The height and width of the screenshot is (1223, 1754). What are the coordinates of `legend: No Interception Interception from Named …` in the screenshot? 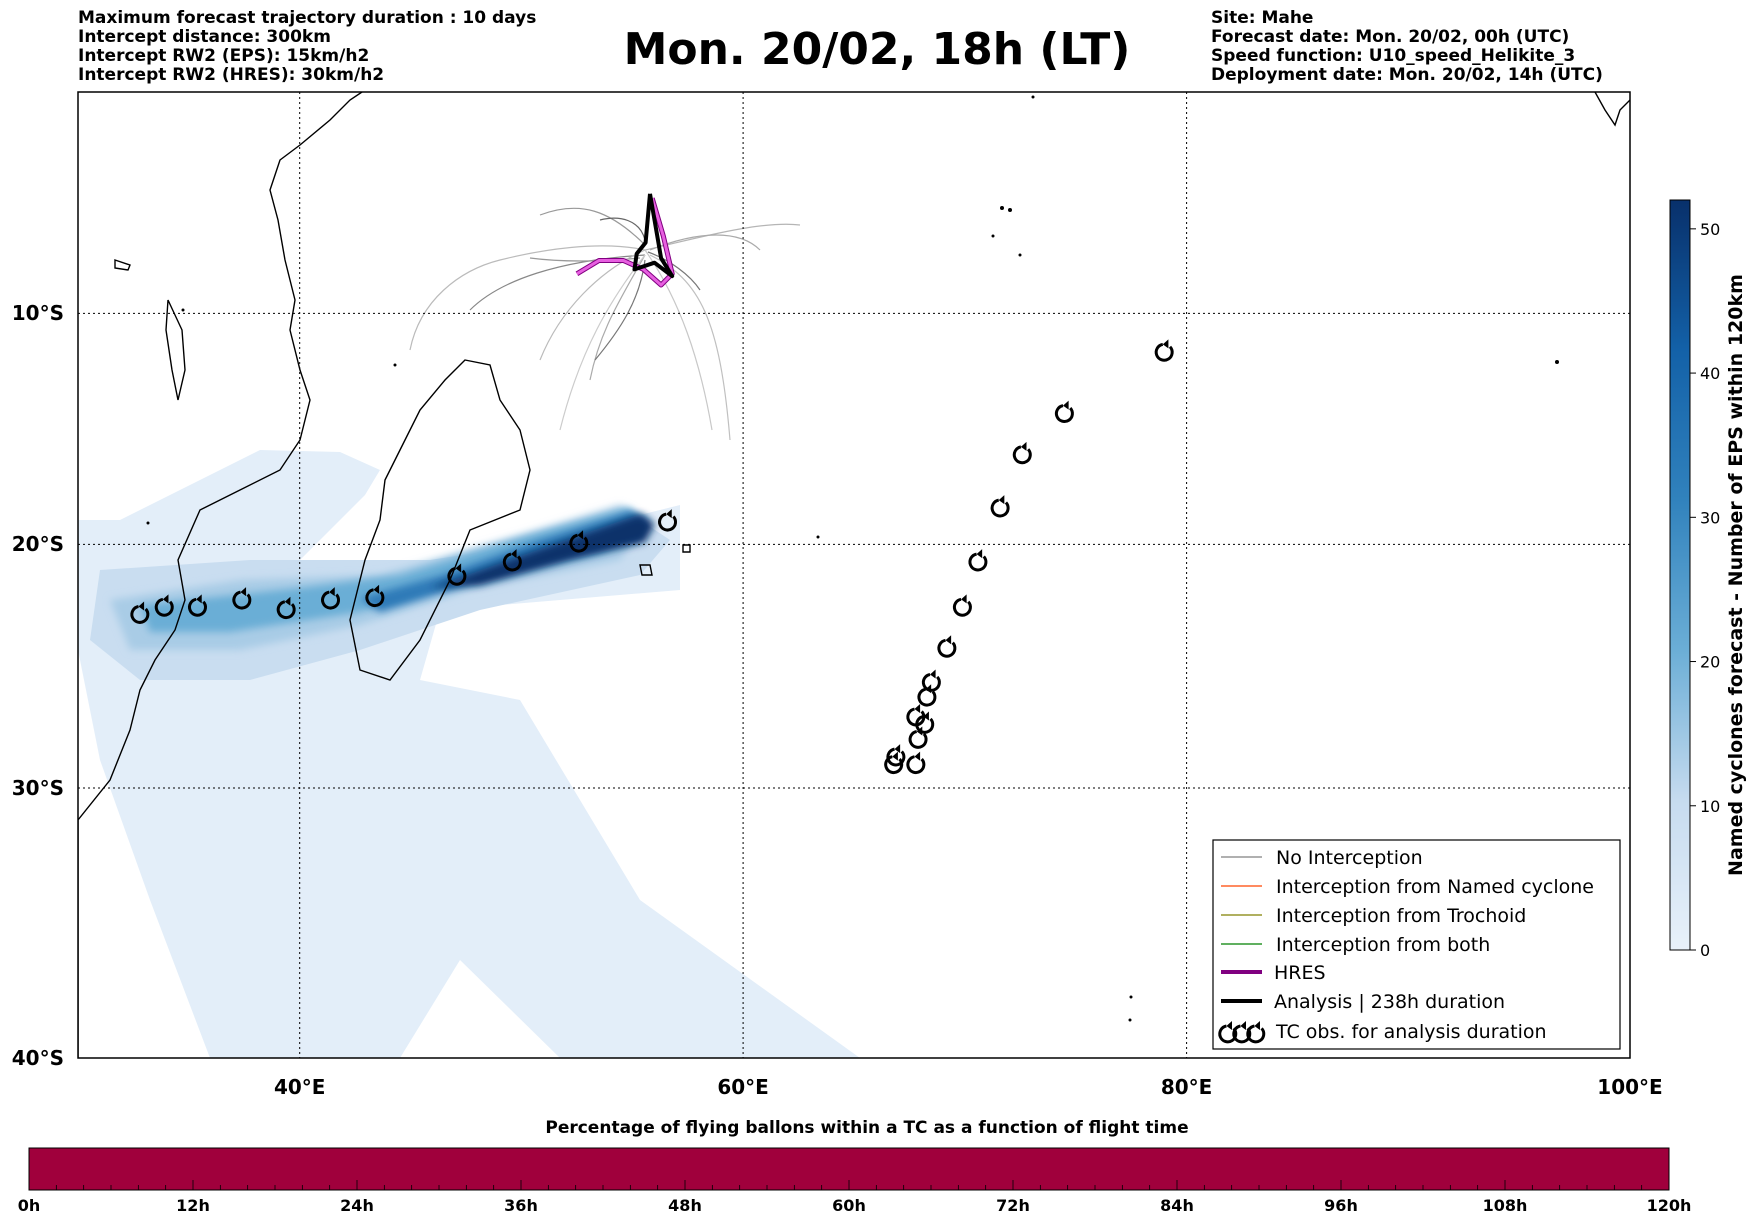 It's located at (1416, 944).